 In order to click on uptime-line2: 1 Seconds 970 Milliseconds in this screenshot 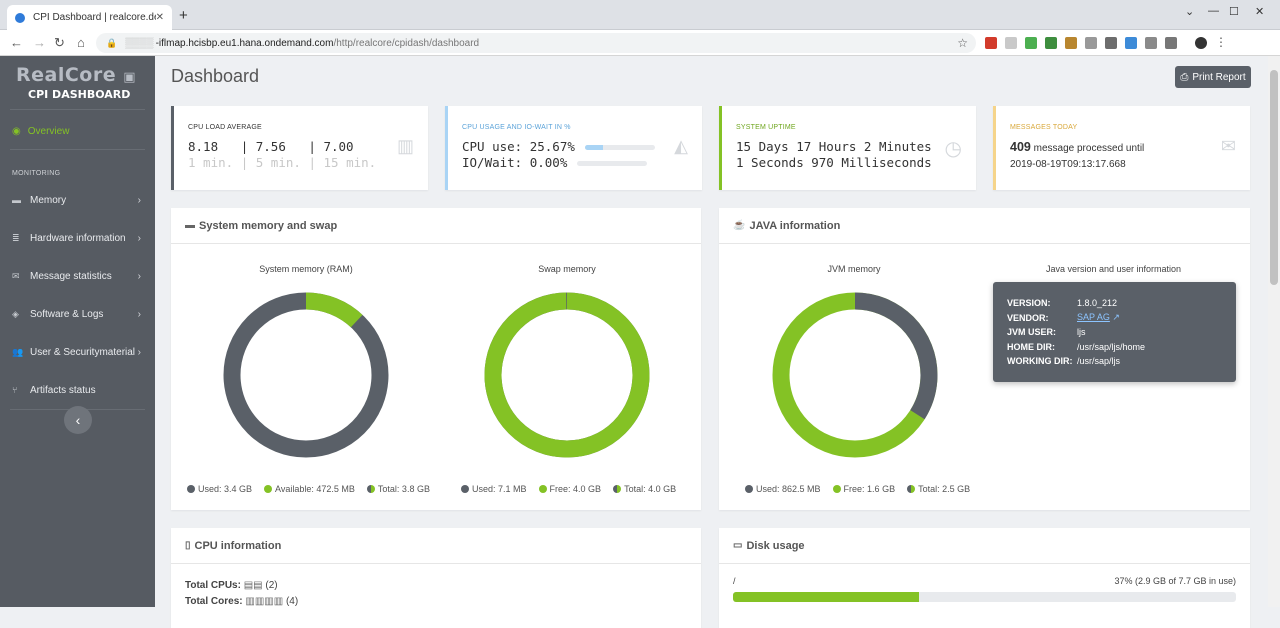, I will do `click(834, 162)`.